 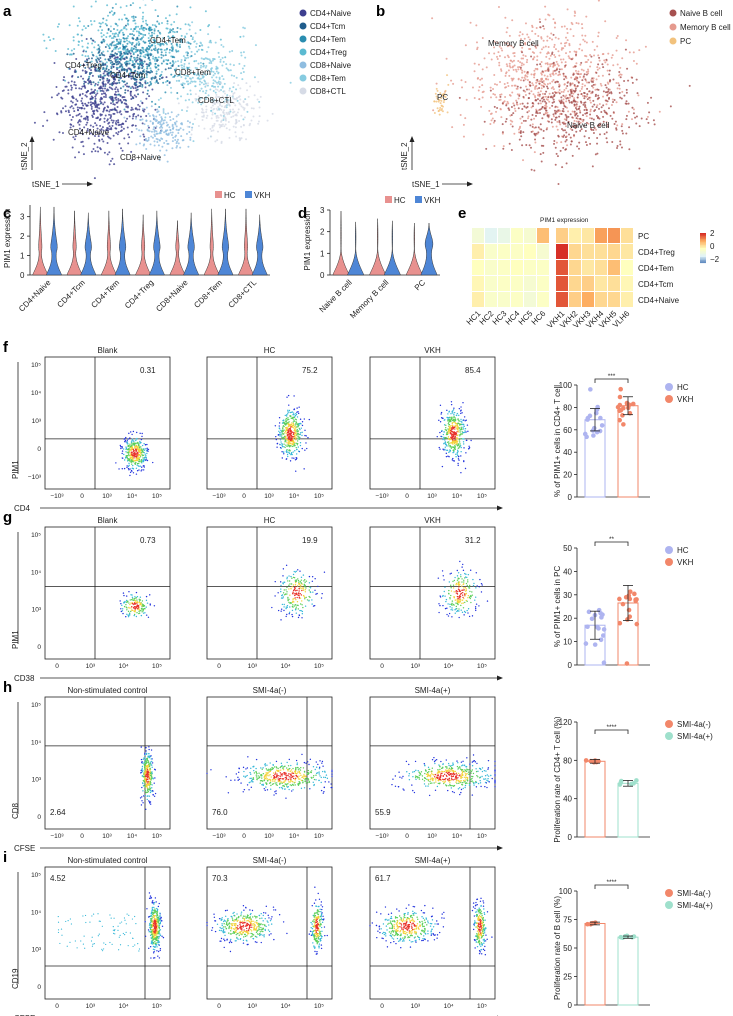 I want to click on legend-marker, so click(x=418, y=199).